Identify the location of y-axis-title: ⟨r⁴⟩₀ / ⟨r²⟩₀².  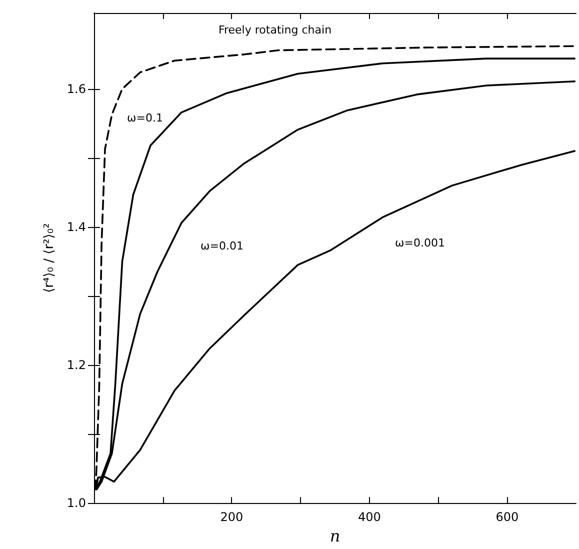
(50, 258).